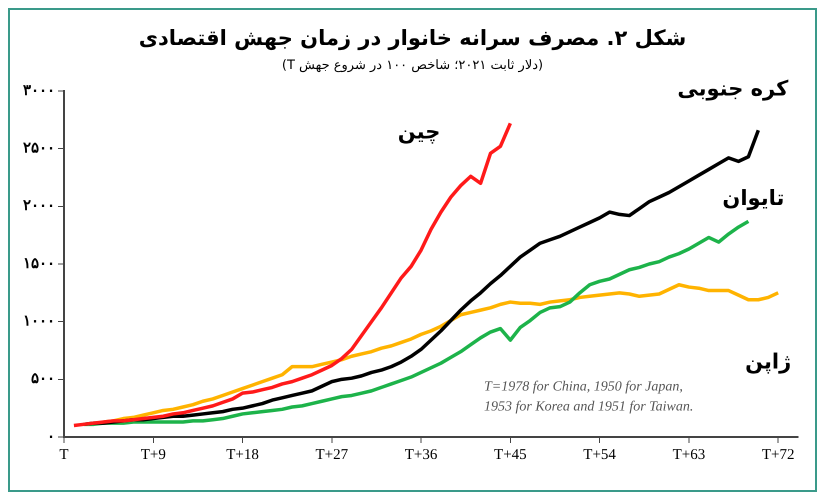  Describe the element at coordinates (599, 454) in the screenshot. I see `x-tick-label: T+54` at that location.